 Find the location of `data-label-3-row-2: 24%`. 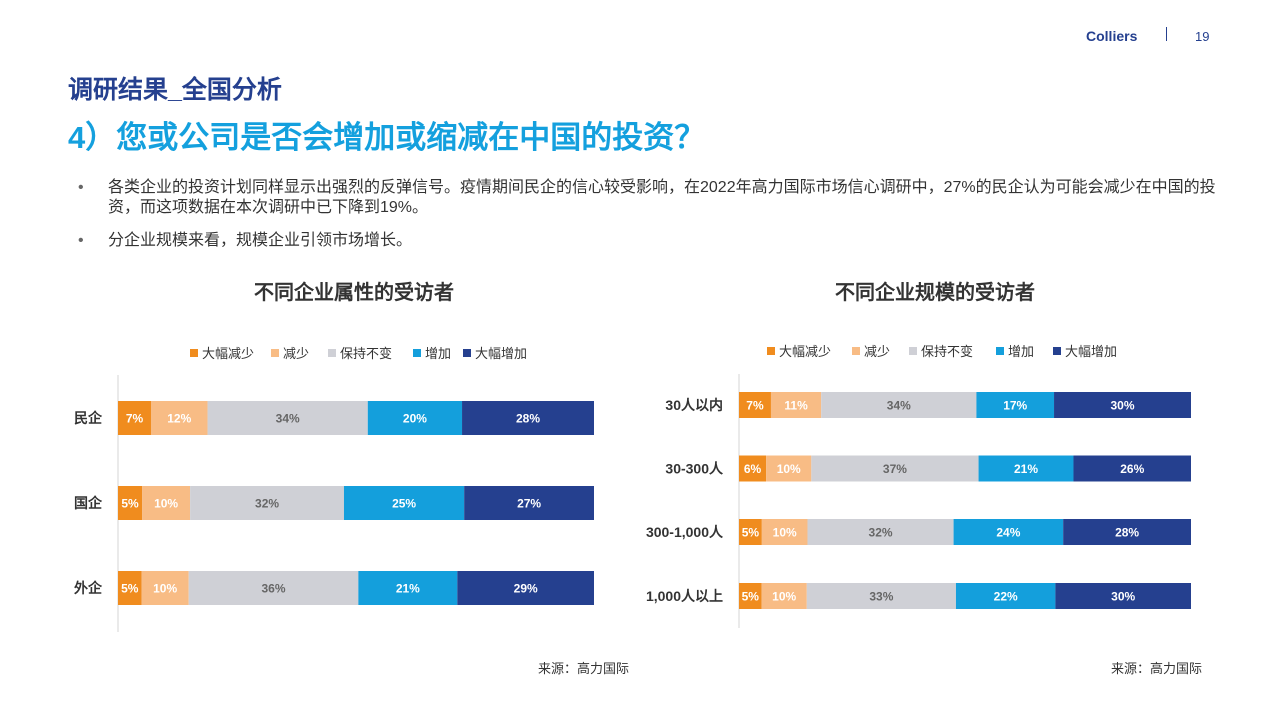

data-label-3-row-2: 24% is located at coordinates (1008, 533).